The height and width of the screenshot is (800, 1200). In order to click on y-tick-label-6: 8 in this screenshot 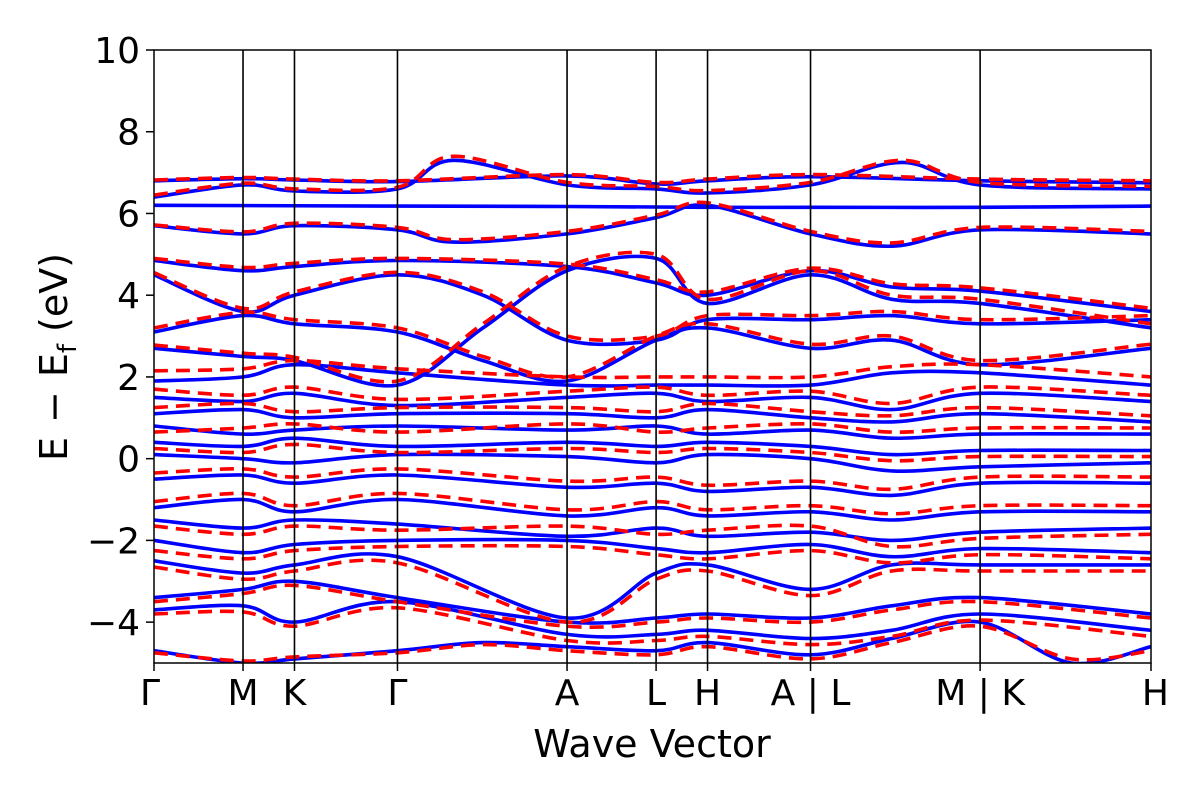, I will do `click(128, 133)`.